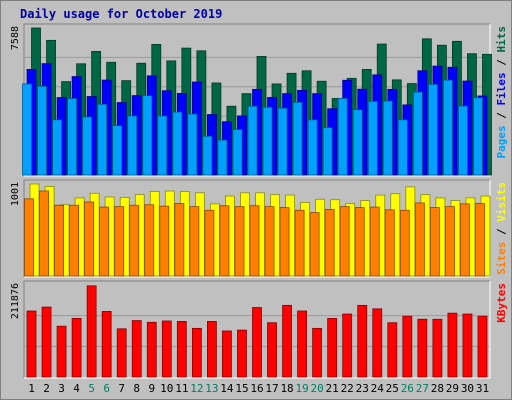 The image size is (512, 400). I want to click on panel-top-legend: Pages / Files / Hits, so click(501, 92).